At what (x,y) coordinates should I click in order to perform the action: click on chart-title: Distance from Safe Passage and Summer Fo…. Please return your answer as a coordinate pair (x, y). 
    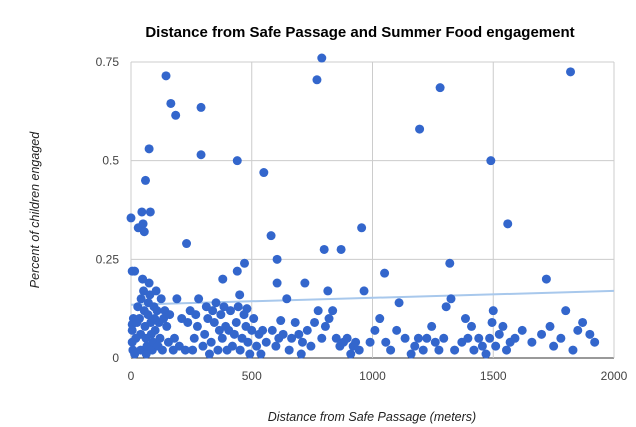
    Looking at the image, I should click on (359, 32).